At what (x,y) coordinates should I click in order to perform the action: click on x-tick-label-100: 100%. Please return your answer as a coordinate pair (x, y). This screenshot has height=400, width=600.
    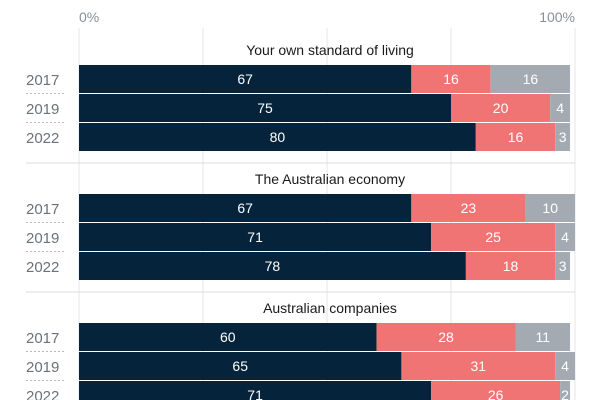
    Looking at the image, I should click on (557, 17).